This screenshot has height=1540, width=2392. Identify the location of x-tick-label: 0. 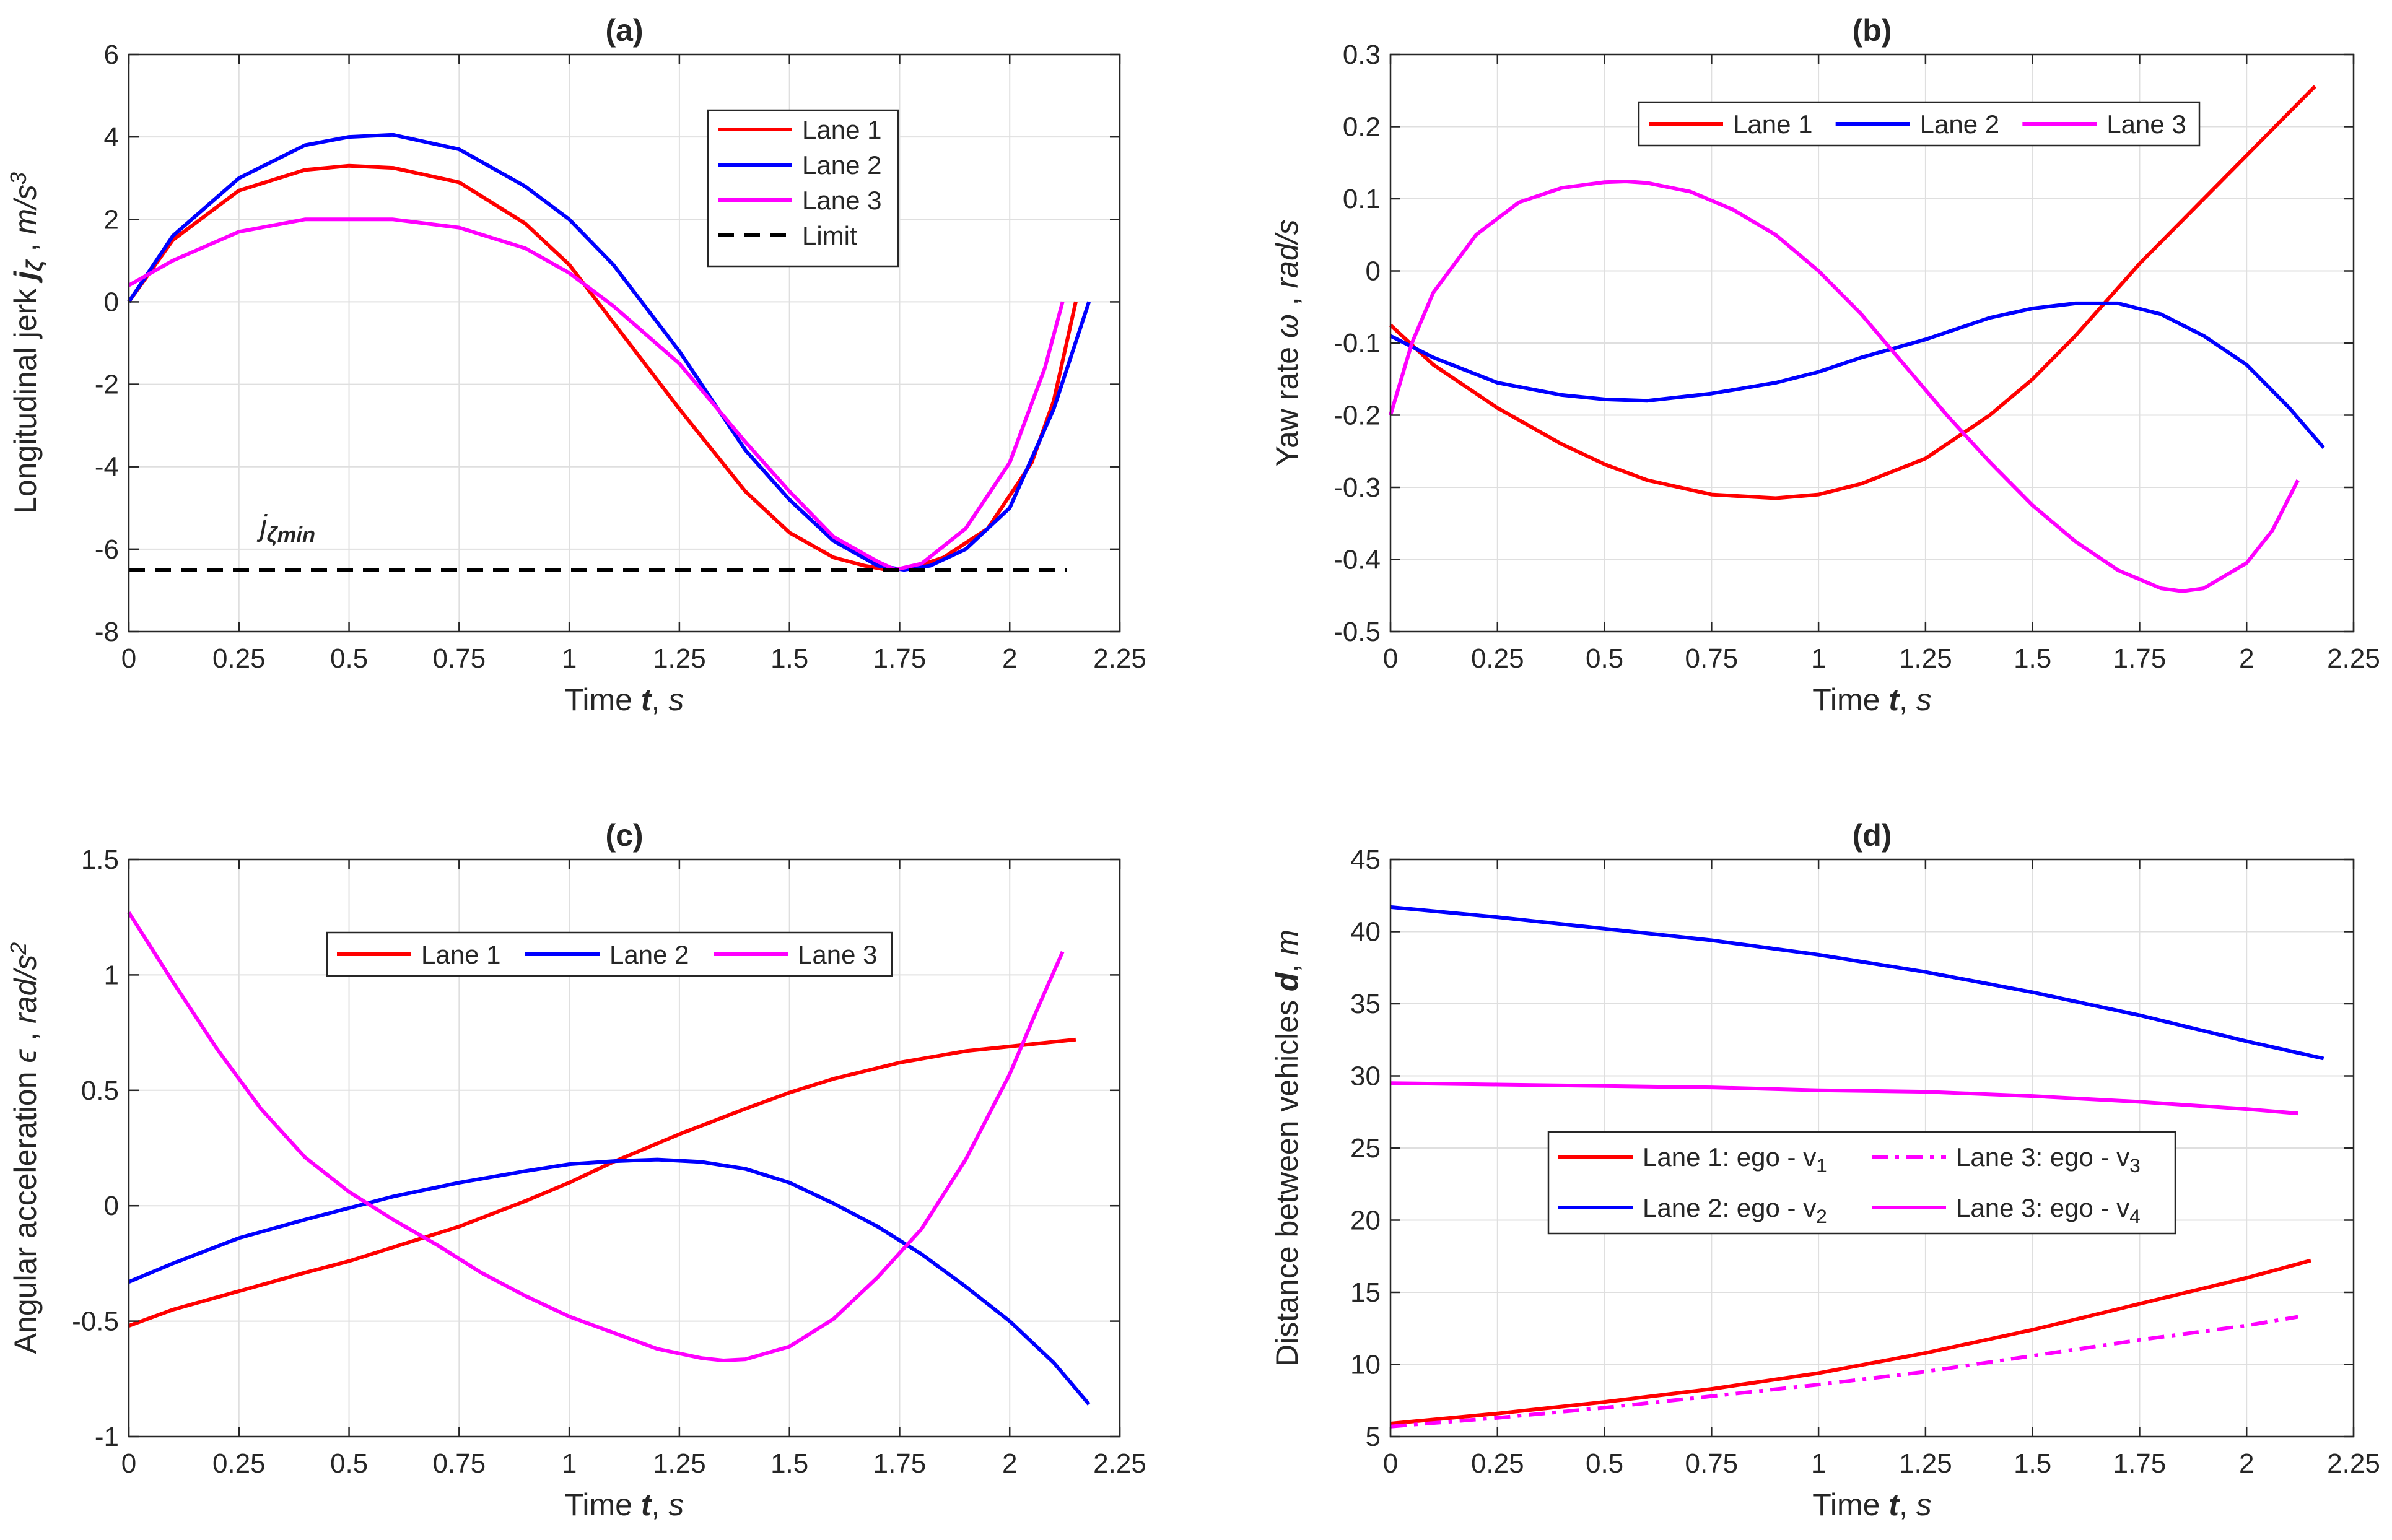
(1390, 1463).